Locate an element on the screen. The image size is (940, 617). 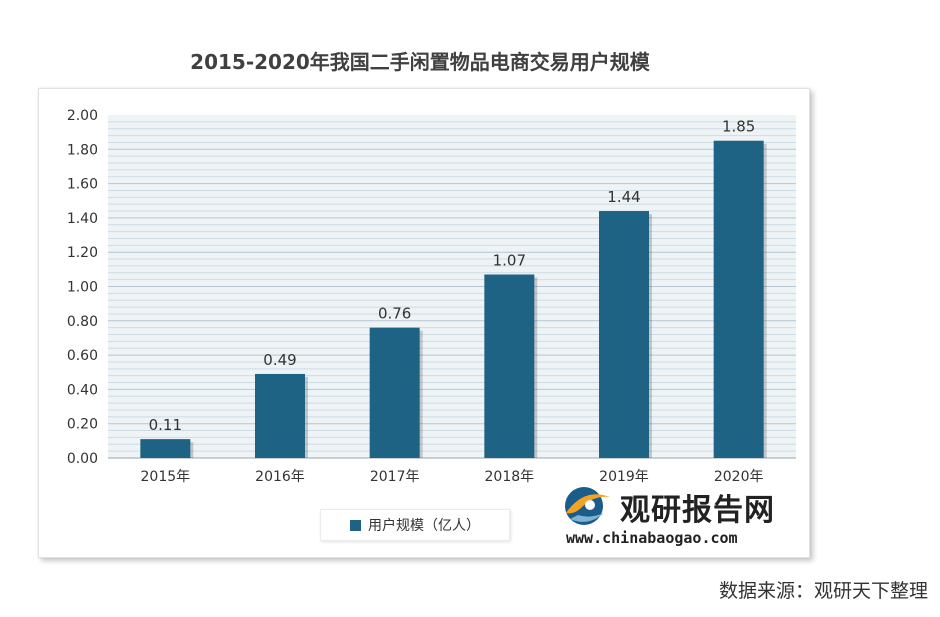
y-tick-label: 2.00 is located at coordinates (82, 116).